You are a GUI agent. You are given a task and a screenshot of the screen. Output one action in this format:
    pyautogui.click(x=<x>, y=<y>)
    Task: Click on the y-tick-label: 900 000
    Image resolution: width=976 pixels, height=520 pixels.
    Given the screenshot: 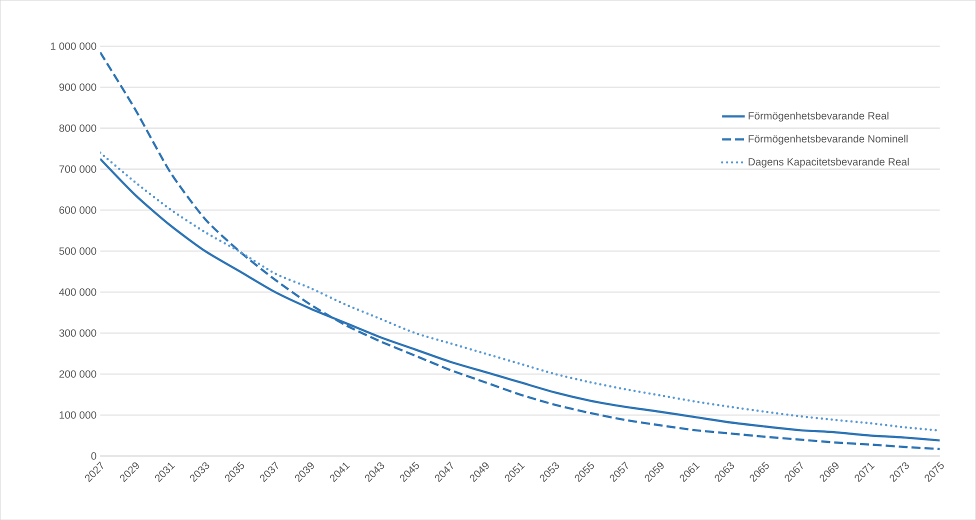 What is the action you would take?
    pyautogui.click(x=77, y=87)
    